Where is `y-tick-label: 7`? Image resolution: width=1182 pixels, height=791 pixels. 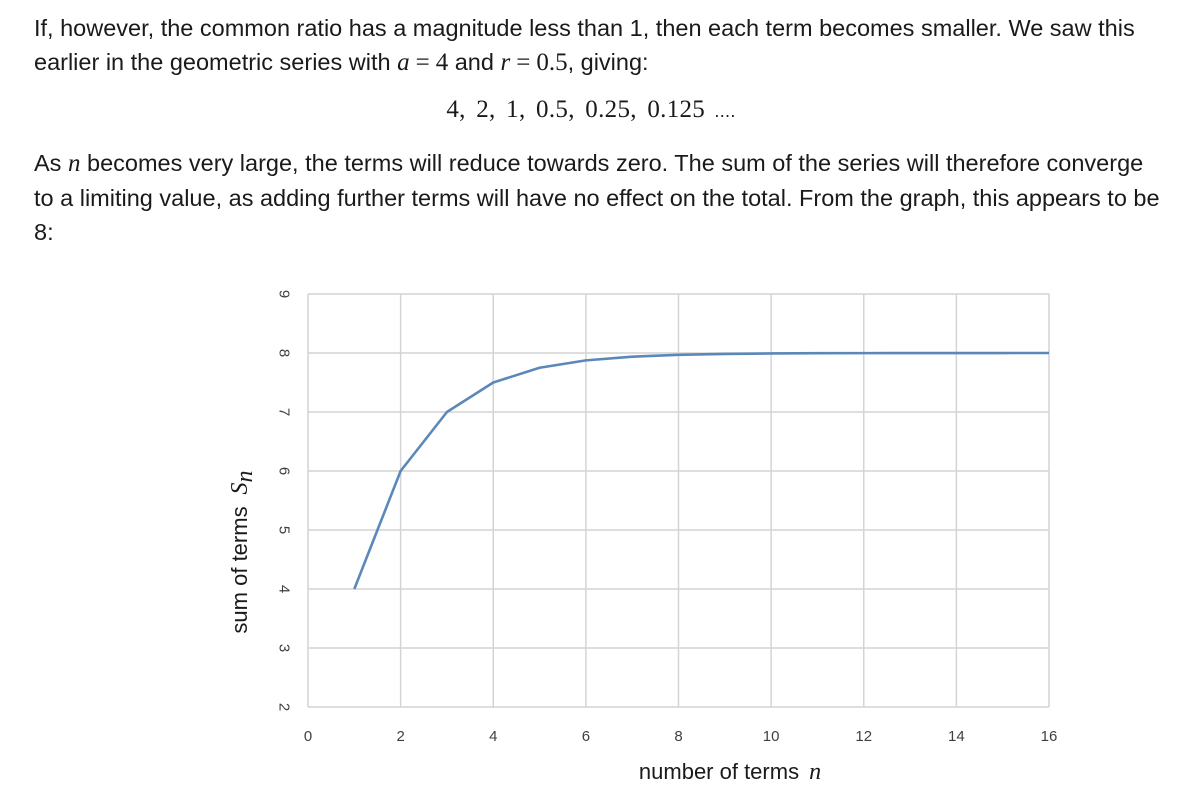 y-tick-label: 7 is located at coordinates (284, 412).